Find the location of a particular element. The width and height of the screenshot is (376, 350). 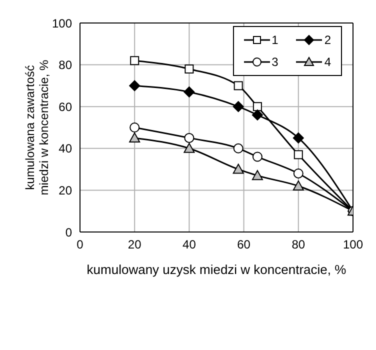

x-axis-title: kumulowany uzysk miedzi w koncentracie, % is located at coordinates (216, 269).